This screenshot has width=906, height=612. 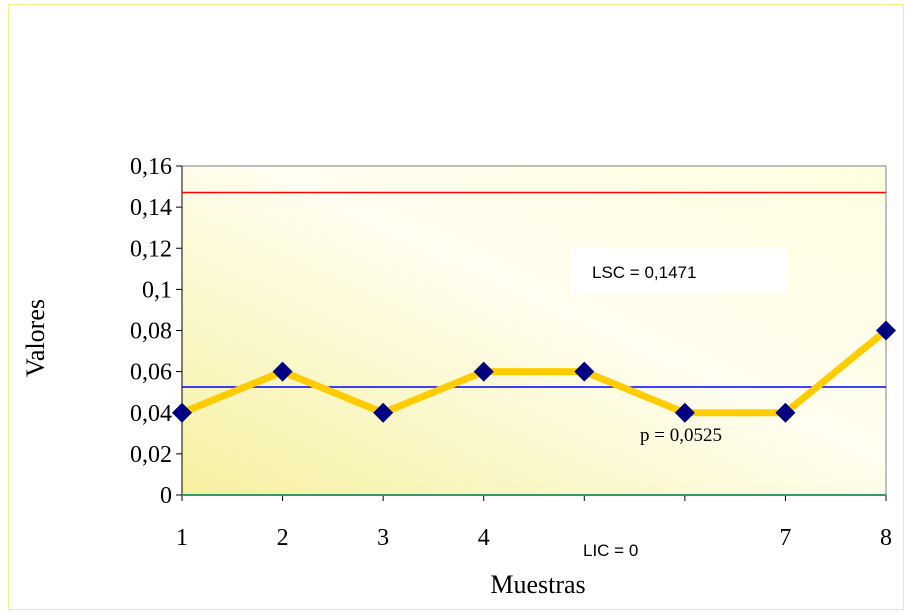 I want to click on y-tick-label: 0,16, so click(x=151, y=167).